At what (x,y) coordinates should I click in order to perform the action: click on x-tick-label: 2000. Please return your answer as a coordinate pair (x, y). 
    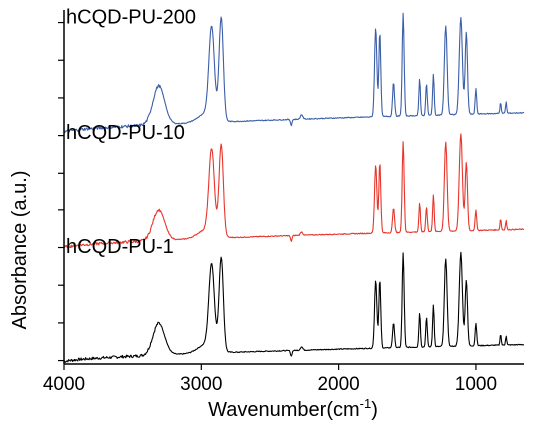
    Looking at the image, I should click on (338, 384).